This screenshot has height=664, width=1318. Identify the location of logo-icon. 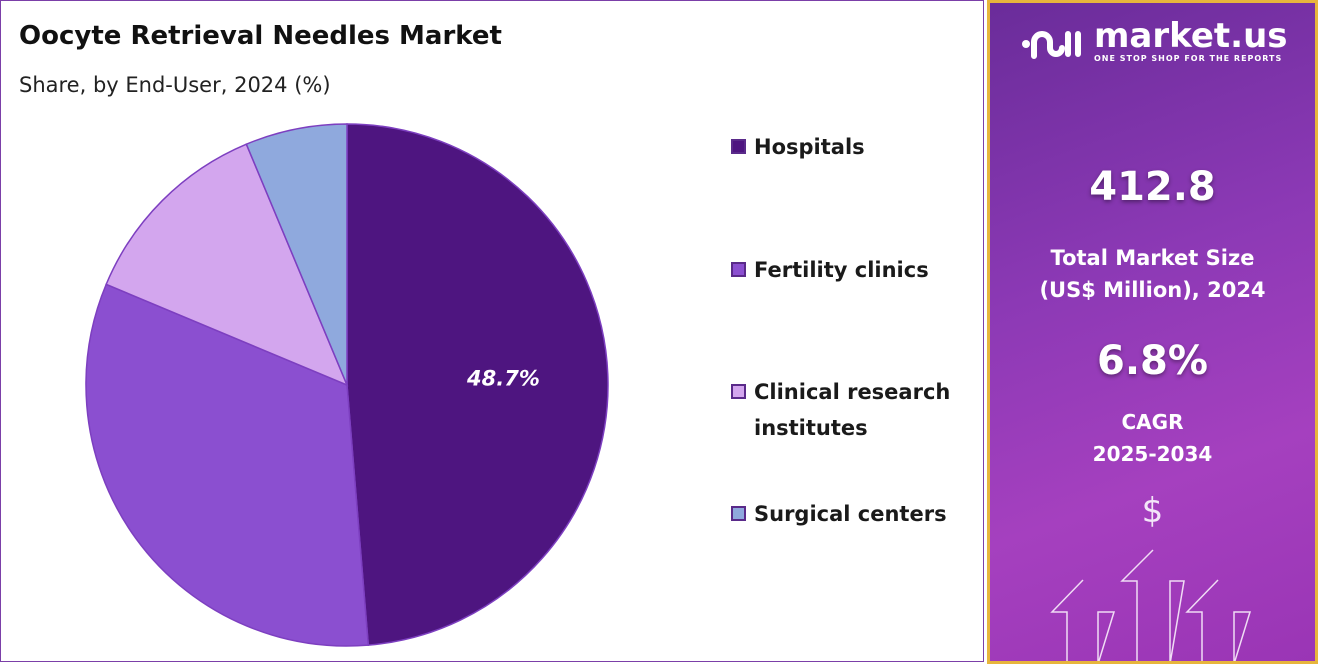
(1051, 45).